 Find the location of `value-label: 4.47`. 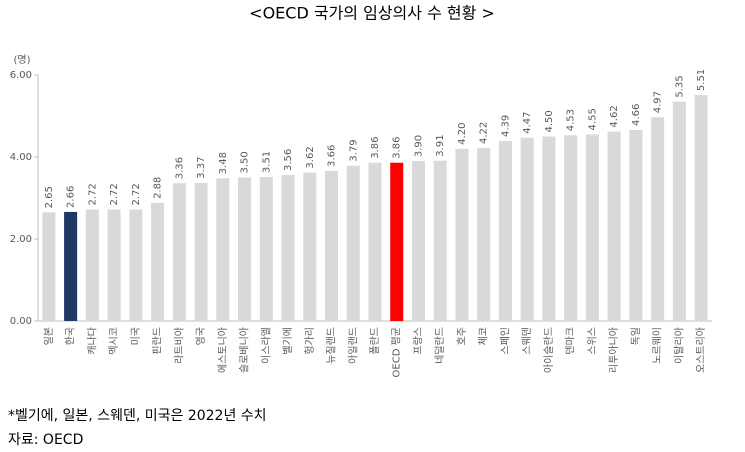

value-label: 4.47 is located at coordinates (527, 122).